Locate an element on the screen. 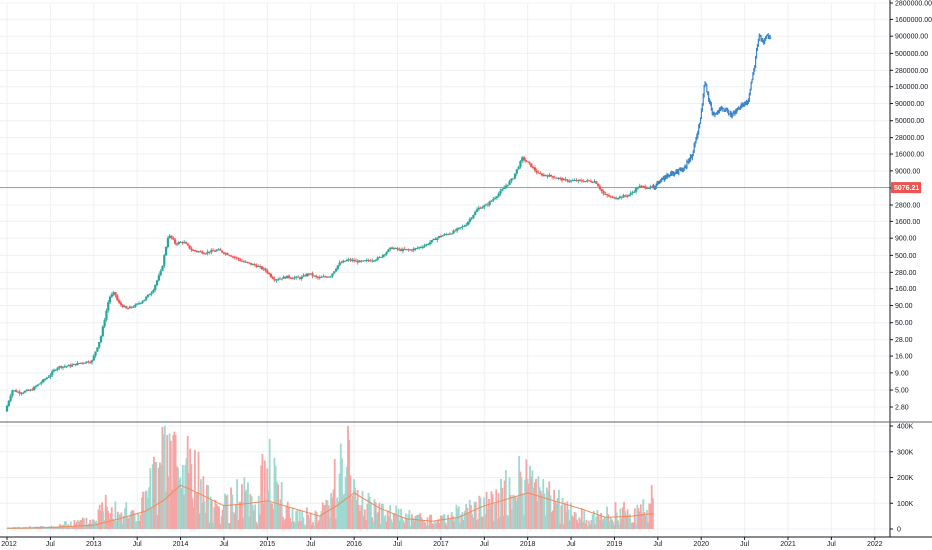  price-tick-label: 16000.00 is located at coordinates (909, 155).